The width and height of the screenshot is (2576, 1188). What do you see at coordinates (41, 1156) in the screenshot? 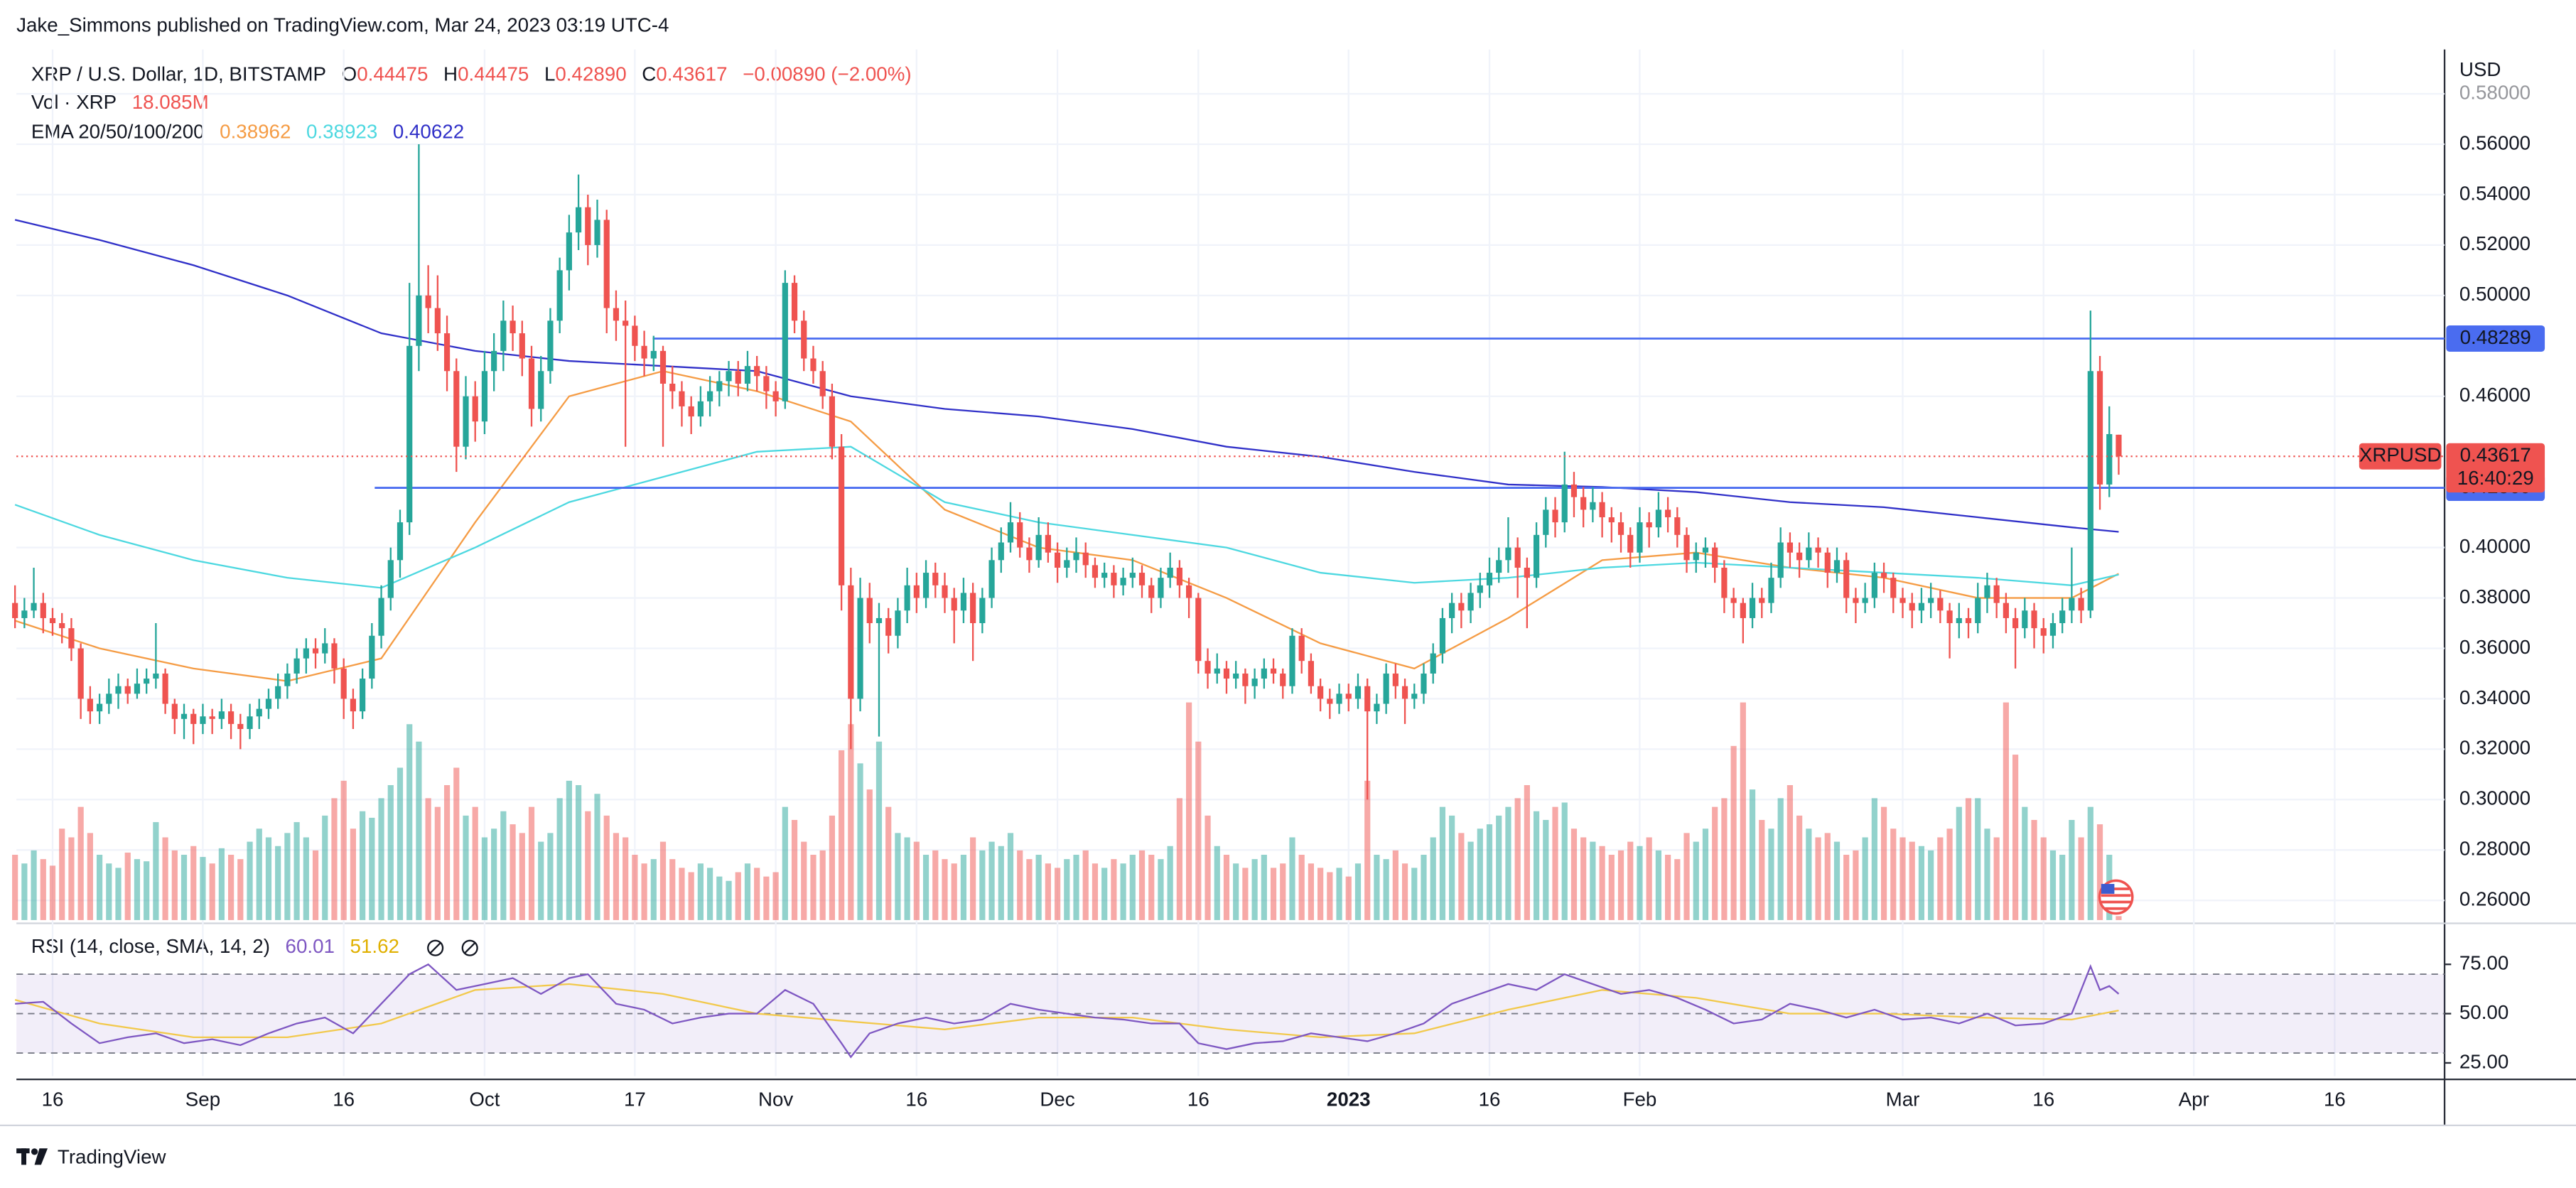
I see `logo-part` at bounding box center [41, 1156].